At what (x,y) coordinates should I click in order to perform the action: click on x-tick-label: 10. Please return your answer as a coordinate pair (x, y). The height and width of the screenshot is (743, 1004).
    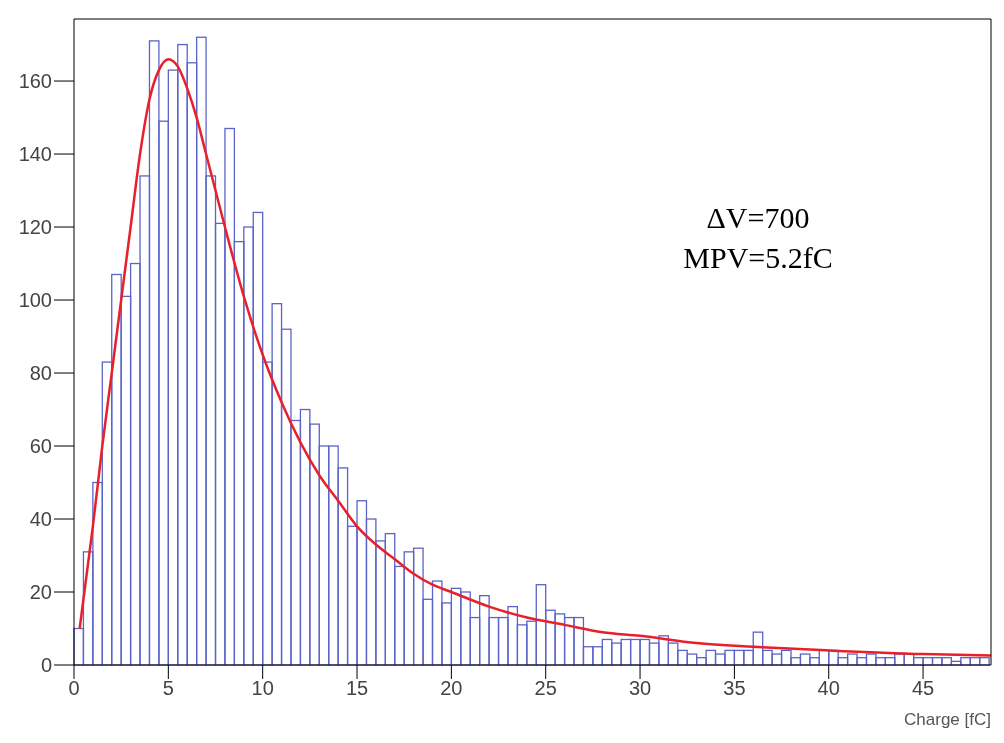
    Looking at the image, I should click on (262, 688).